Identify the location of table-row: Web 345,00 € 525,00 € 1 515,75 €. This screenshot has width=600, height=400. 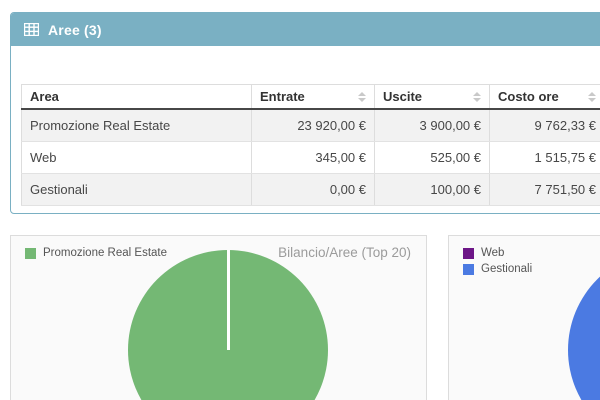
(310, 157).